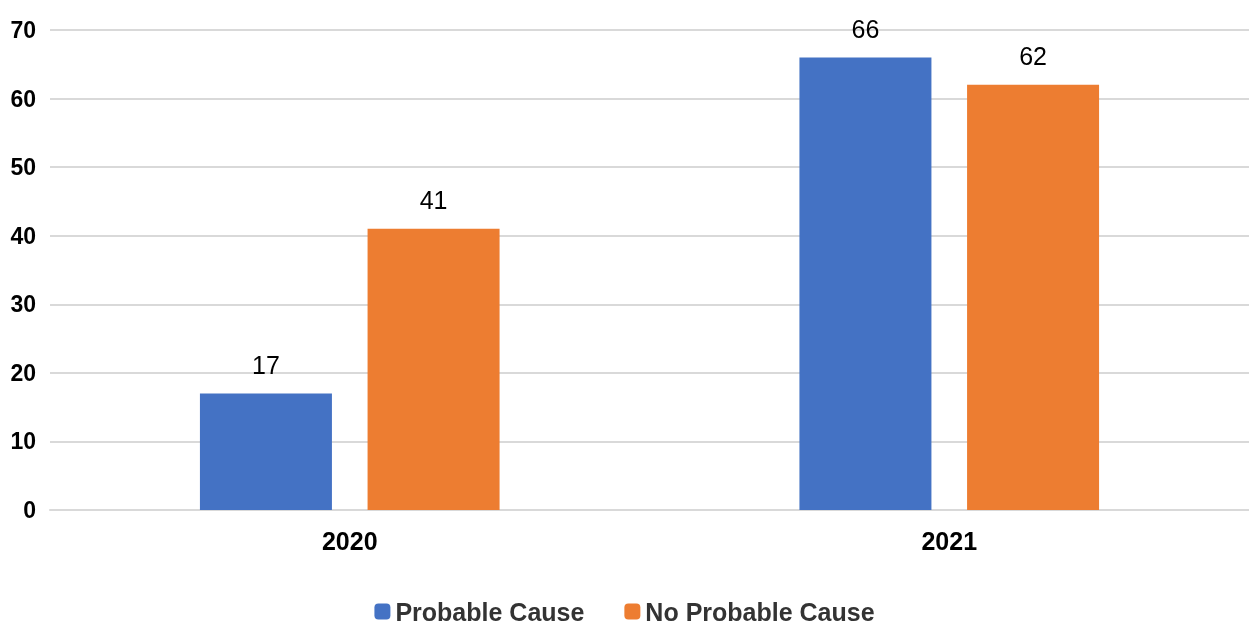 The image size is (1249, 637). What do you see at coordinates (865, 28) in the screenshot?
I see `data-label: 66` at bounding box center [865, 28].